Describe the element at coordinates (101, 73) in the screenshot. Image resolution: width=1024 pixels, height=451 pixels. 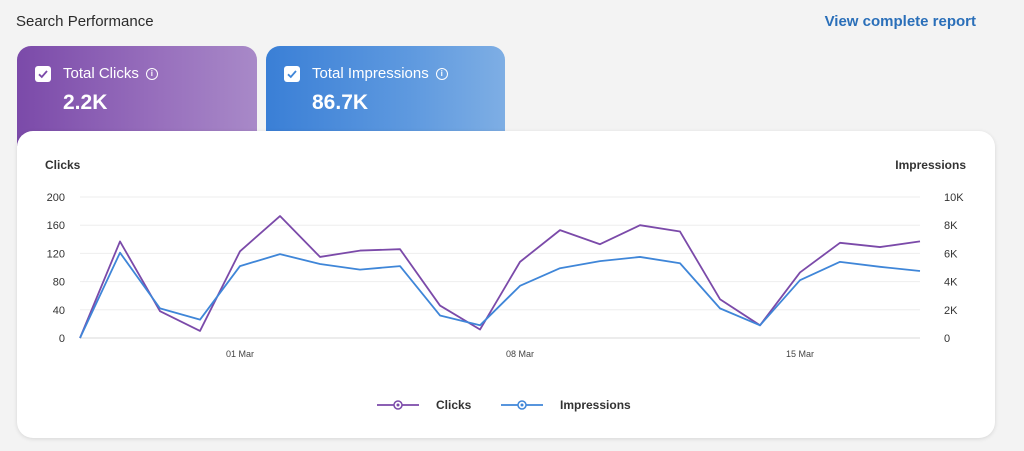
I see `clicks-card-label: Total Clicks` at that location.